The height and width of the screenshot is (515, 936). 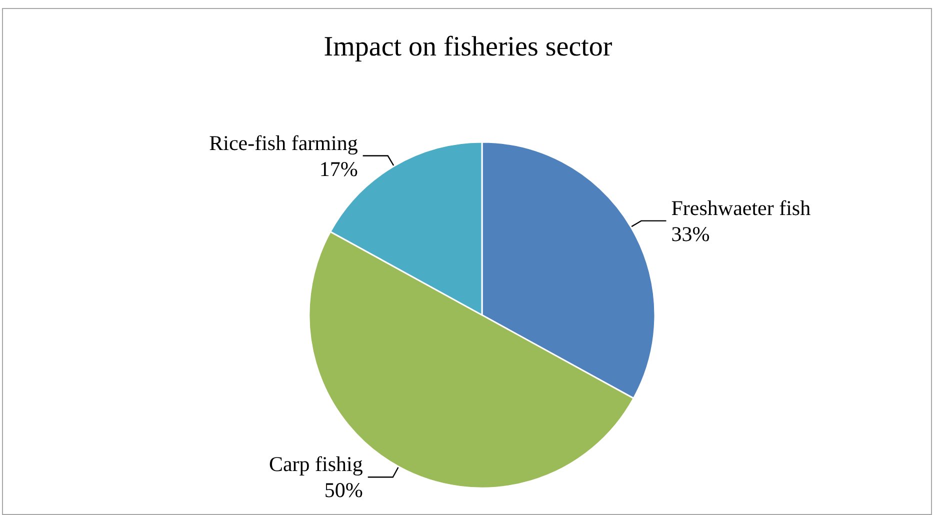 I want to click on slice-label: Freshwaeter fish, so click(x=741, y=208).